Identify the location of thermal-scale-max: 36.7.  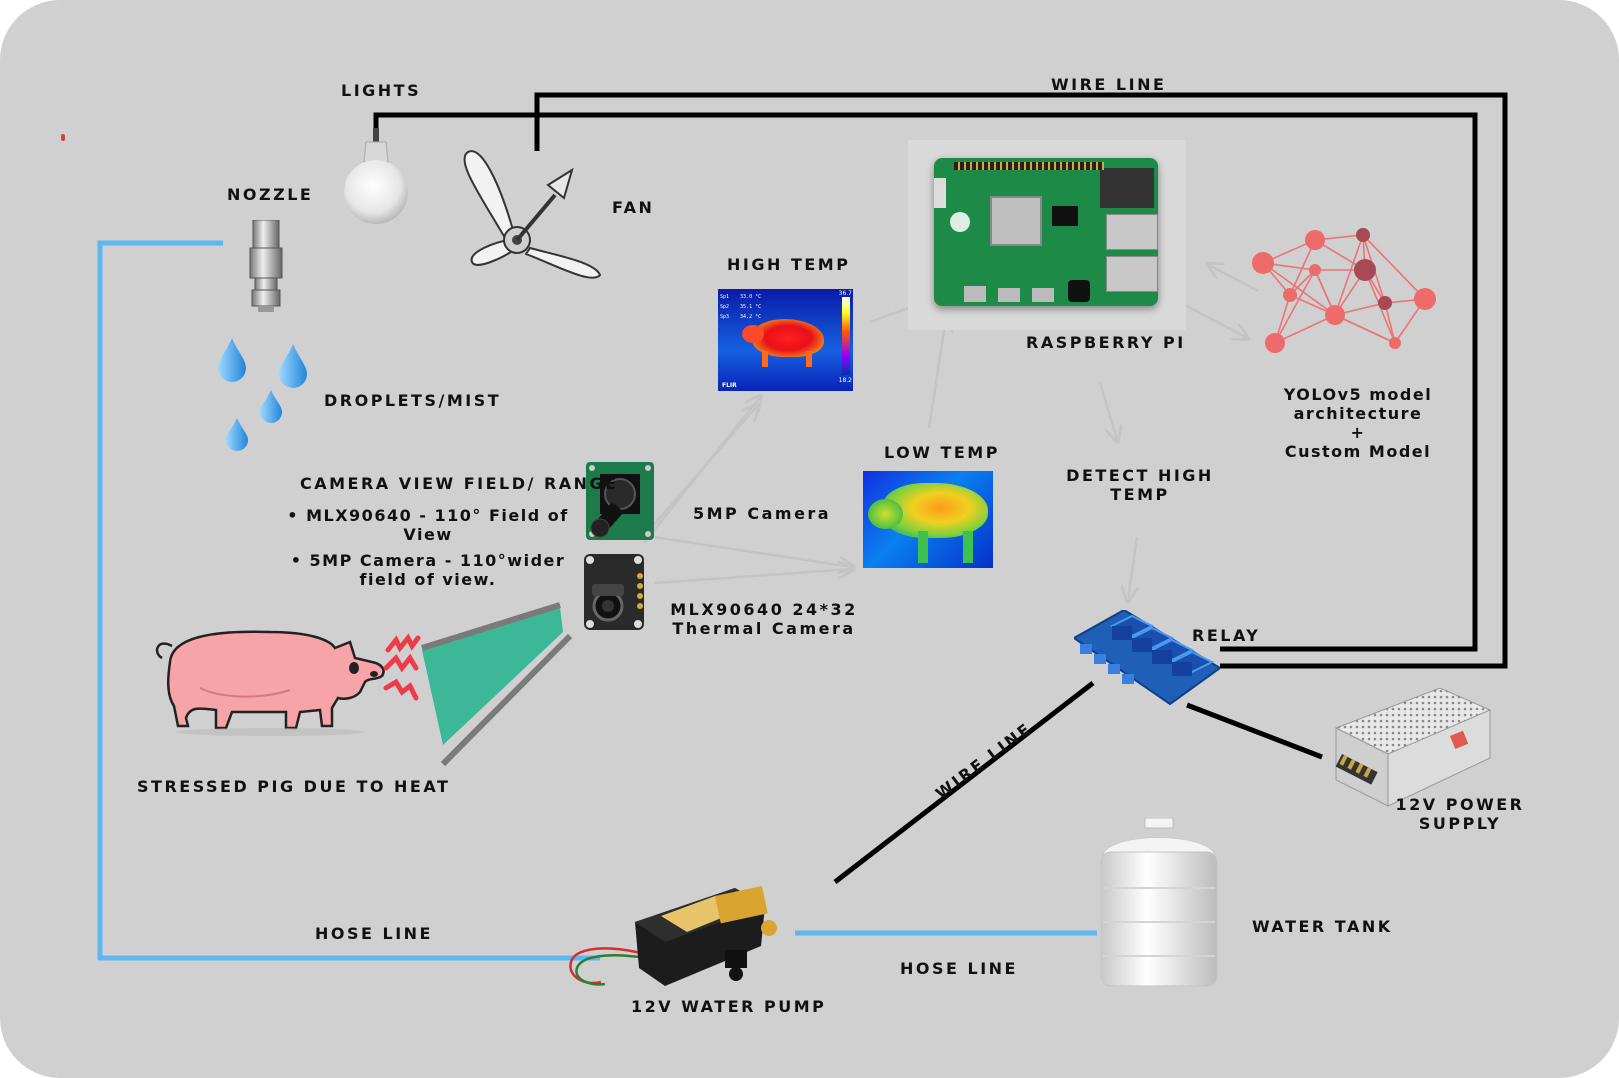
(845, 293).